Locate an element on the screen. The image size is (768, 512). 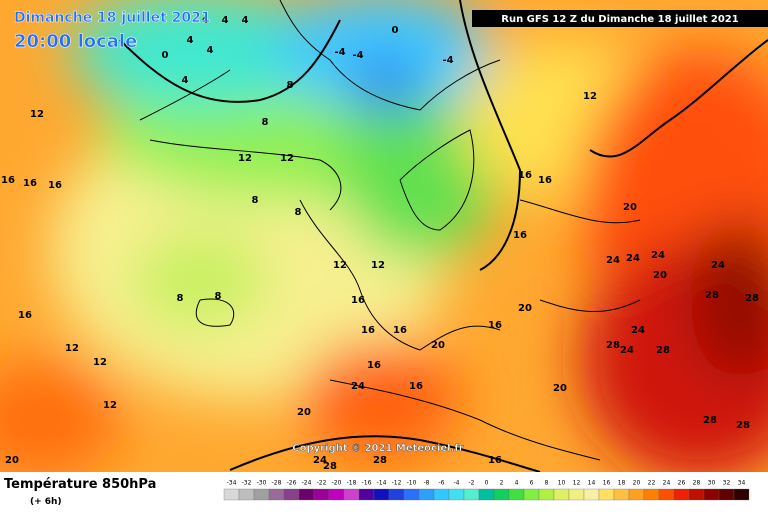
scale-label: -10 is located at coordinates (412, 483).